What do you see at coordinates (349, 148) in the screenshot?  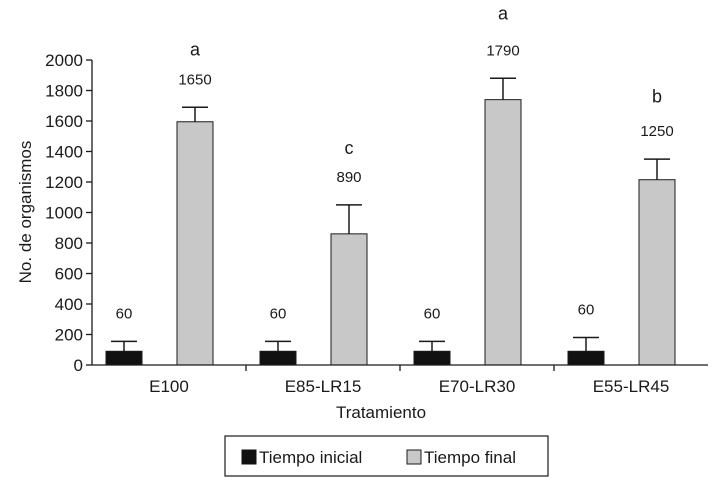 I see `significance-letter: c` at bounding box center [349, 148].